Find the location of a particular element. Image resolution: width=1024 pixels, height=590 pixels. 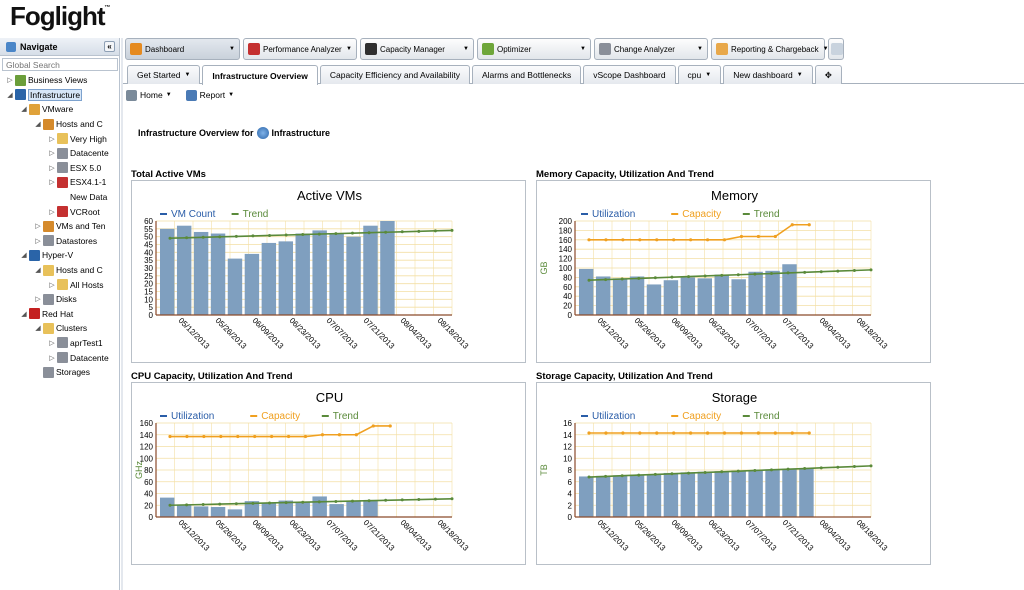

tree-item-hyper-v: ◢ Hyper-V is located at coordinates (59, 255).